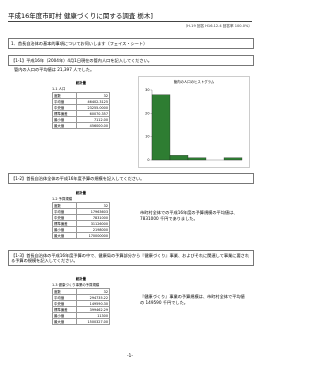 The width and height of the screenshot is (320, 367). Describe the element at coordinates (54, 69) in the screenshot. I see `answer: 管内の人口の平均値は 21,397 人でした。` at that location.